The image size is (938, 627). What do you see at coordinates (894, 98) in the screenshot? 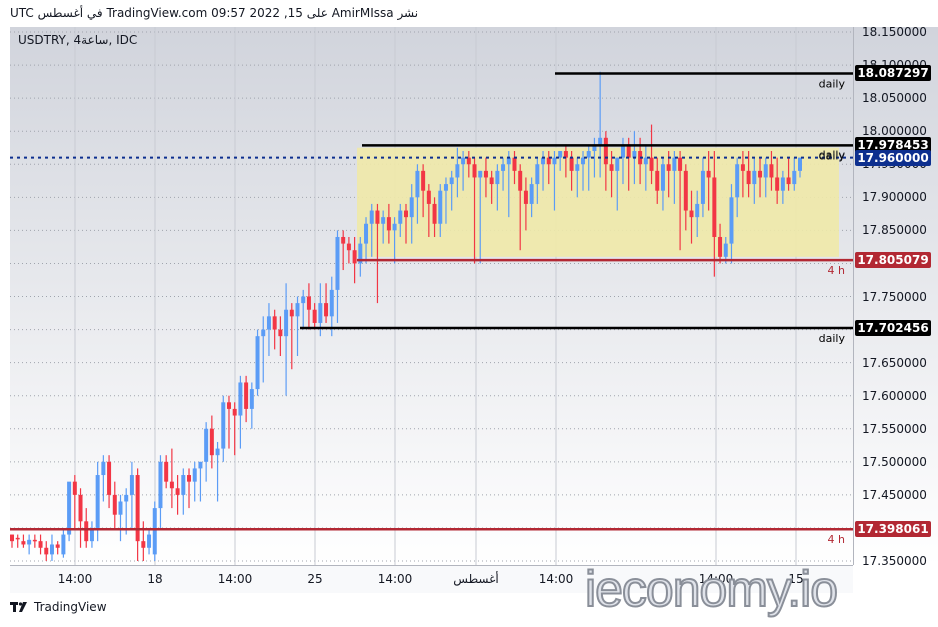
I see `price-tick: 18.050000` at bounding box center [894, 98].